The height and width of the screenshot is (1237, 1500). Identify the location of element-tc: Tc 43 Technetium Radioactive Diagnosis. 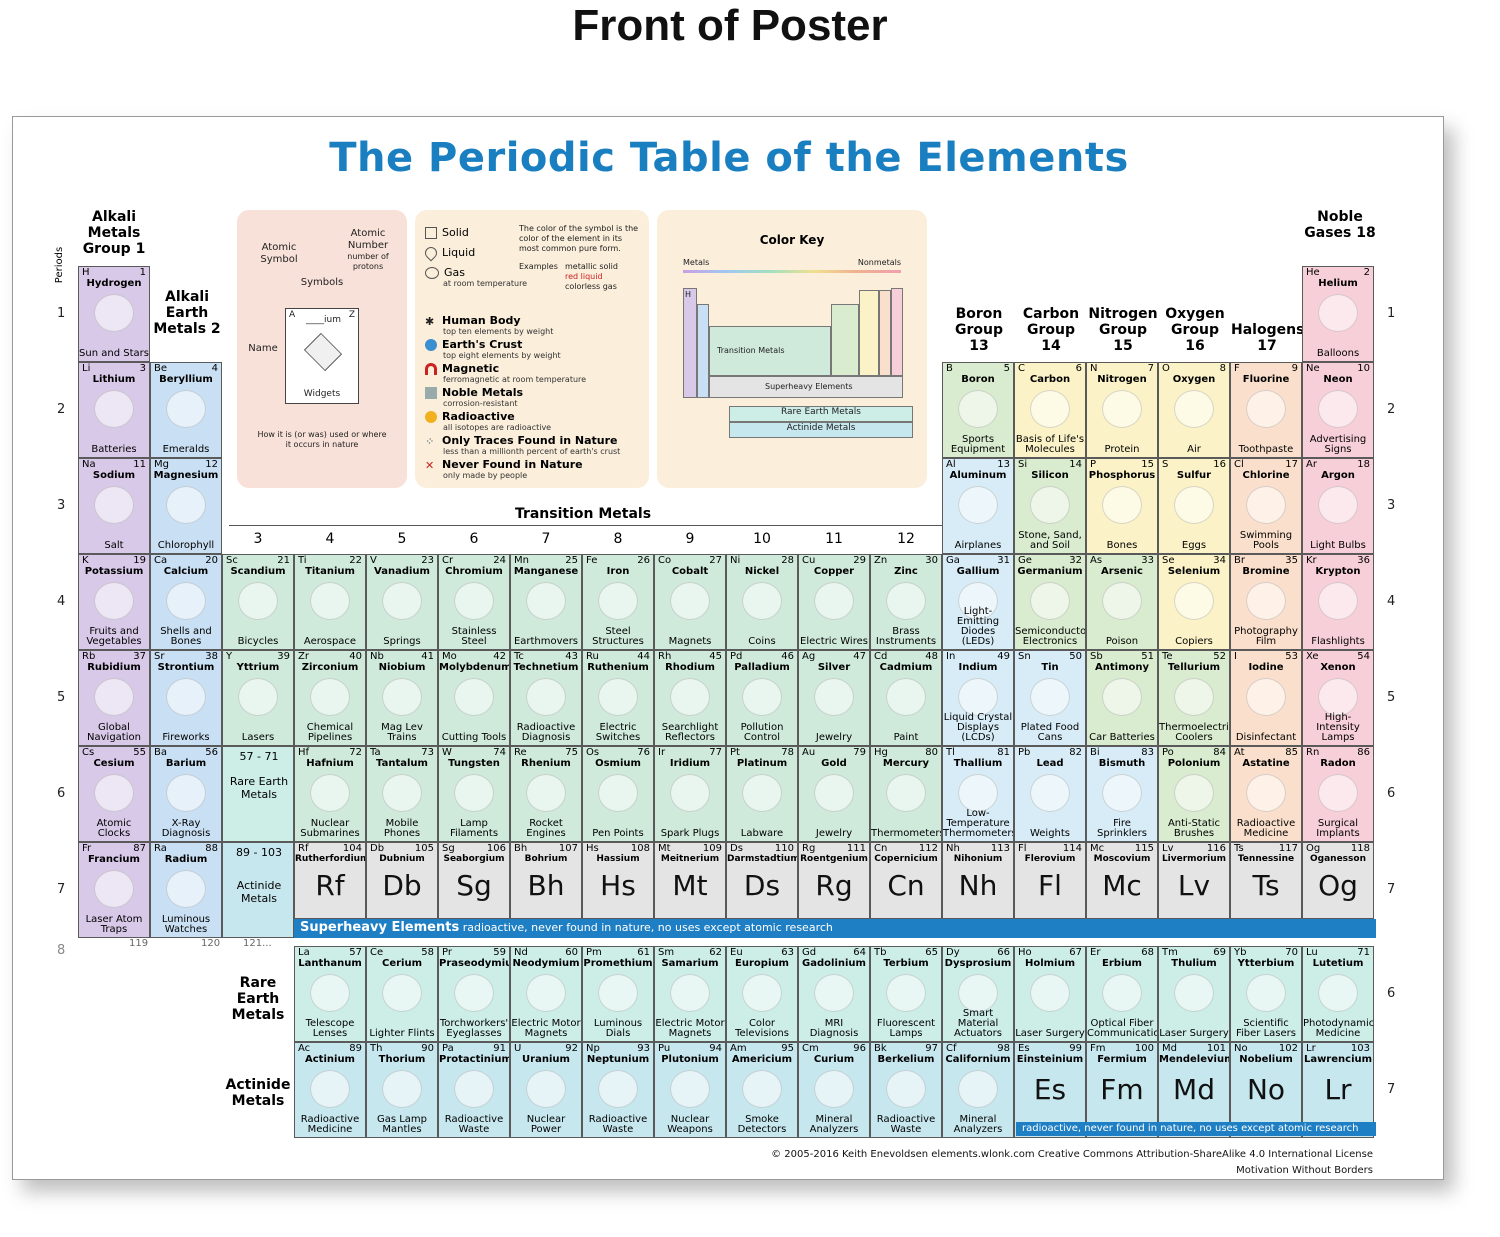
(546, 698).